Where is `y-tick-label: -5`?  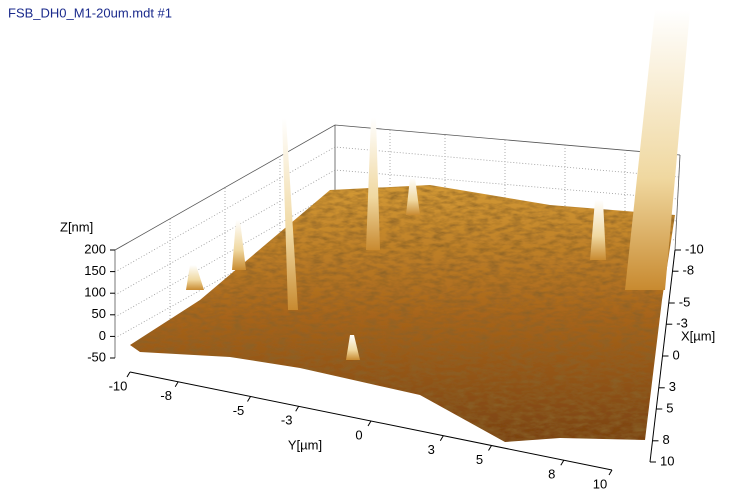
y-tick-label: -5 is located at coordinates (239, 410).